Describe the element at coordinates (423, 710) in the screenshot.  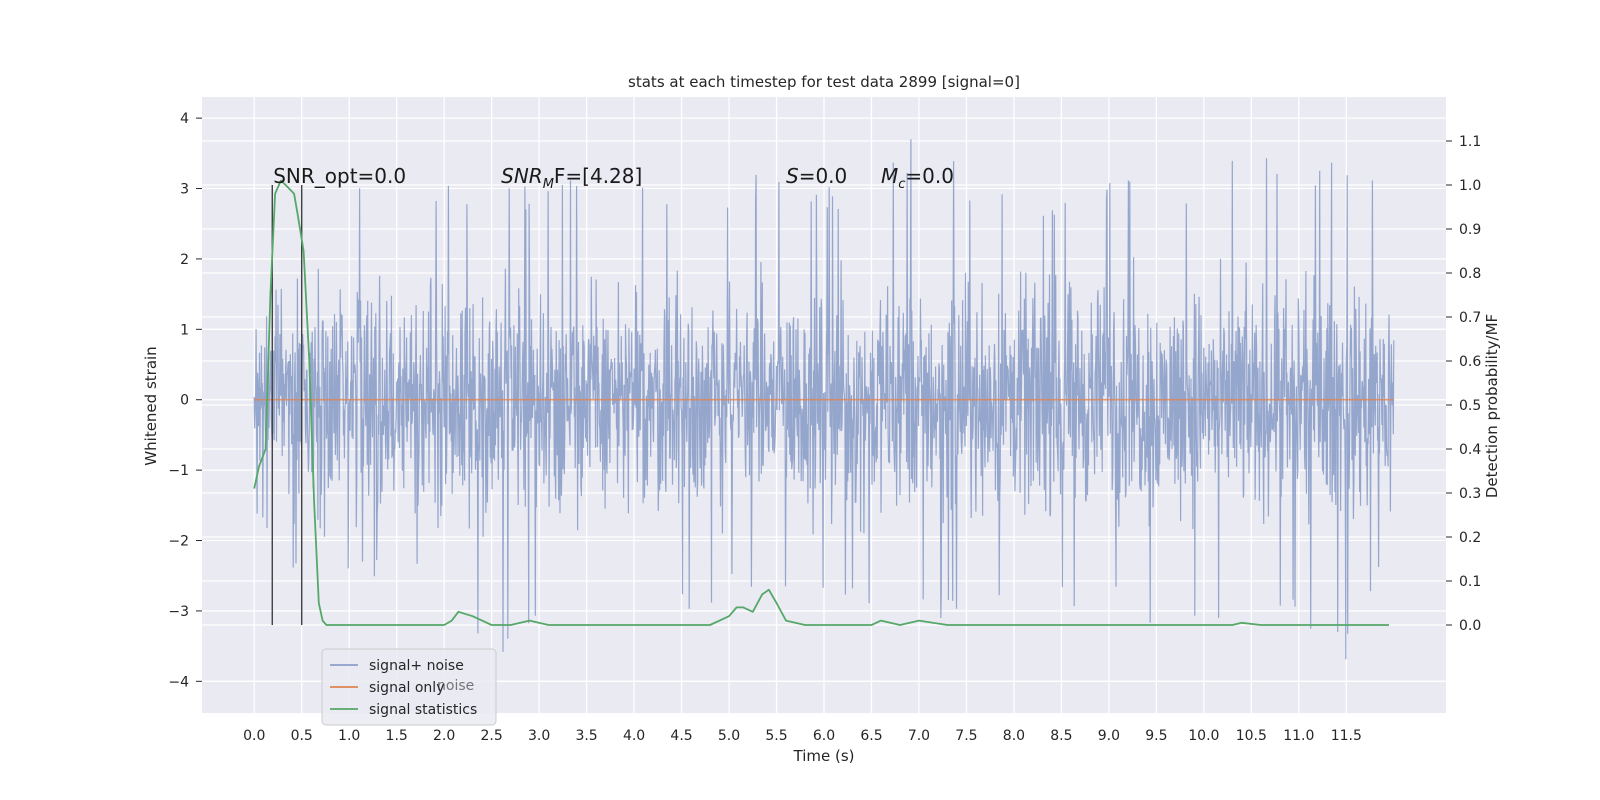
I see `legend-label: signal statistics` at that location.